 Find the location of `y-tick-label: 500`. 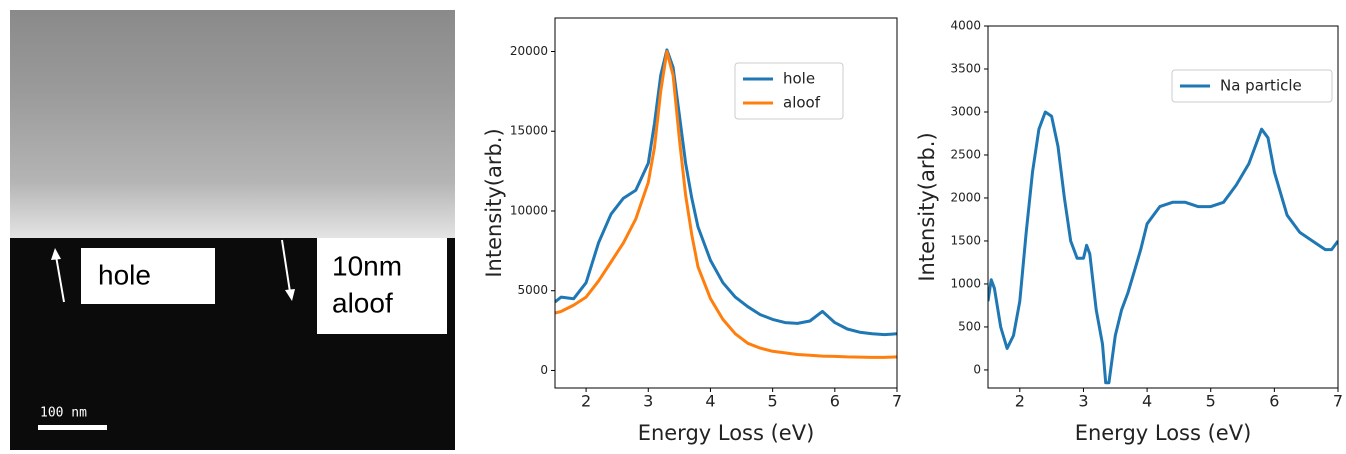

y-tick-label: 500 is located at coordinates (969, 326).